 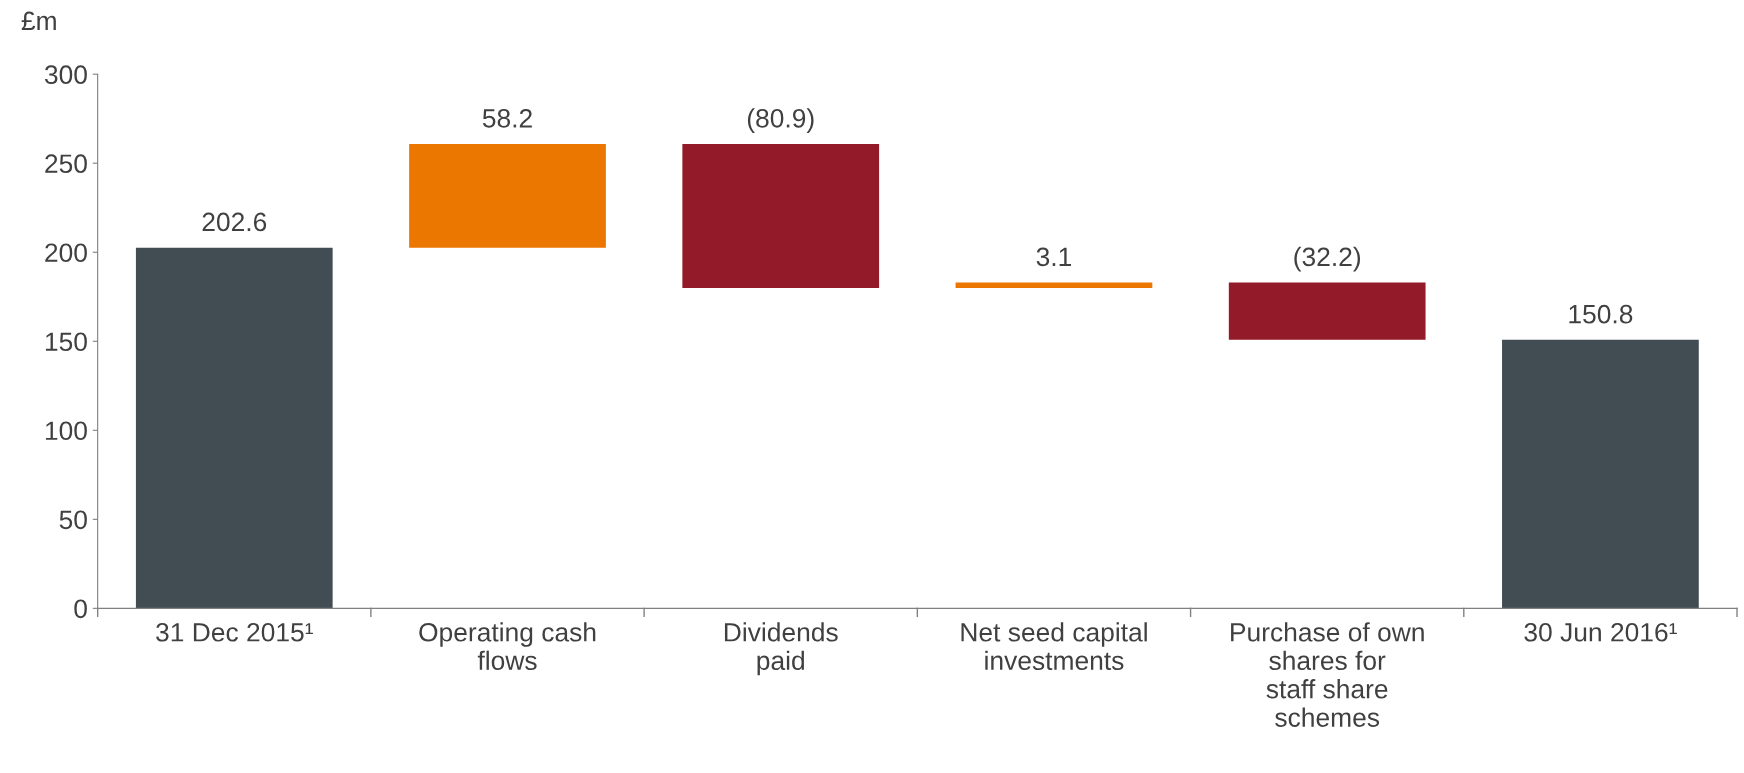 What do you see at coordinates (66, 342) in the screenshot?
I see `y-tick-label: 150` at bounding box center [66, 342].